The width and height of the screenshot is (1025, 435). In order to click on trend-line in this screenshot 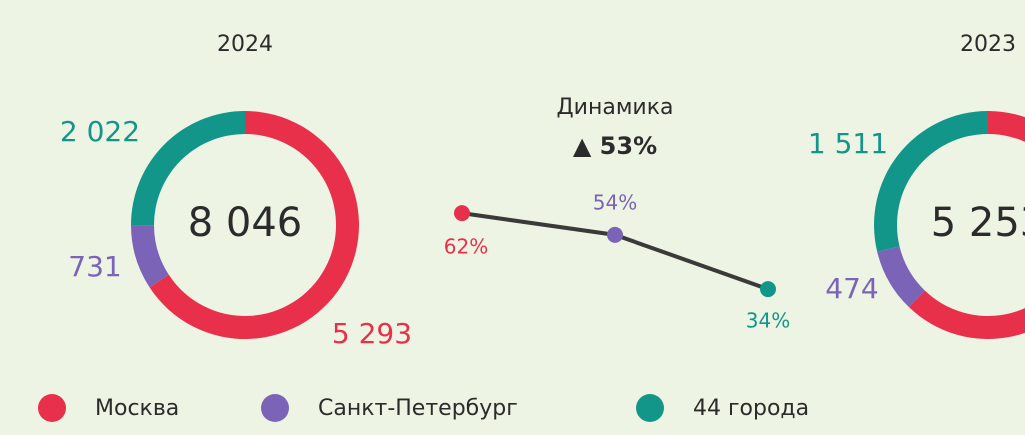, I will do `click(615, 251)`.